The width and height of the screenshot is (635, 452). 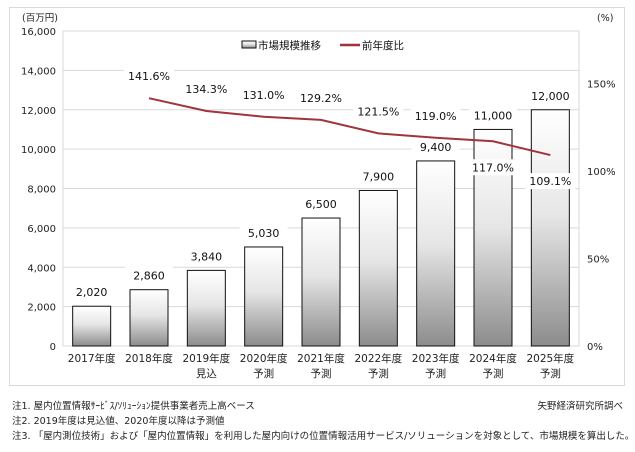 What do you see at coordinates (118, 421) in the screenshot?
I see `note-2: 注2. 2019年度は見込値、2020年度以降は予測値` at bounding box center [118, 421].